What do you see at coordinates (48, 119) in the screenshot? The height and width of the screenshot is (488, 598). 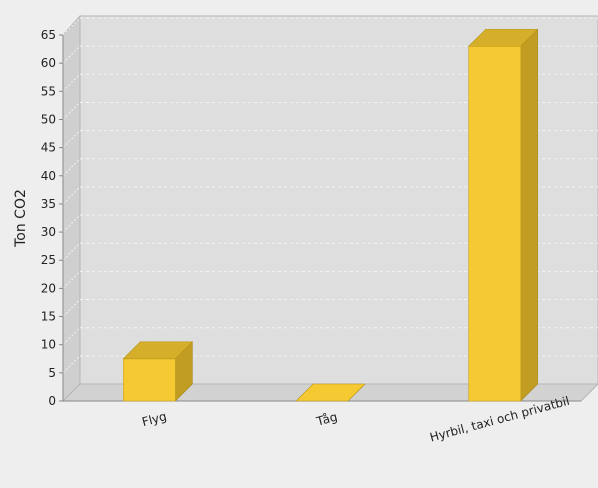 I see `y-tick-label: 50` at bounding box center [48, 119].